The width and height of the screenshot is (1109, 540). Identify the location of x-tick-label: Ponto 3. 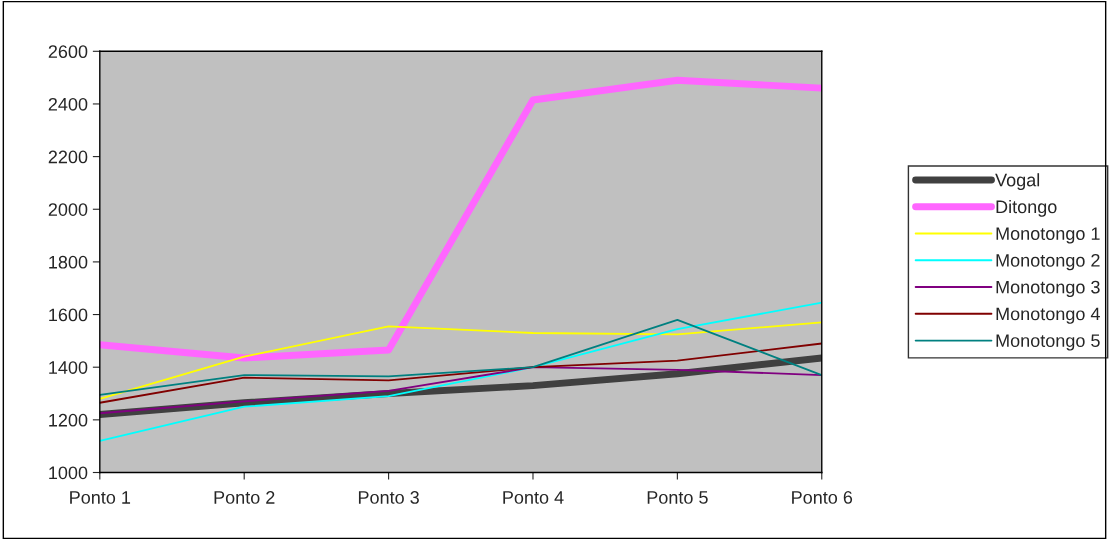
(388, 497).